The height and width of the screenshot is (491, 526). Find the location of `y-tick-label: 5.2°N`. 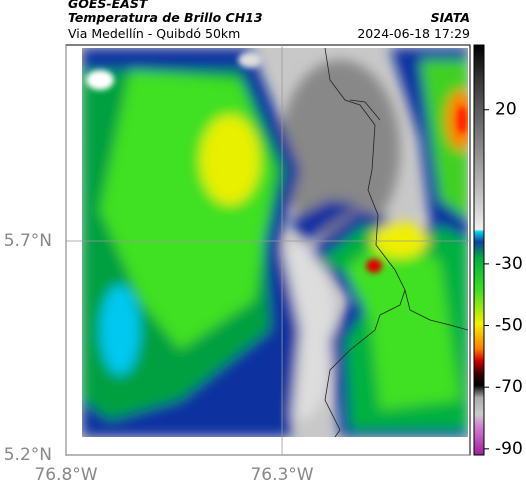

y-tick-label: 5.2°N is located at coordinates (28, 455).